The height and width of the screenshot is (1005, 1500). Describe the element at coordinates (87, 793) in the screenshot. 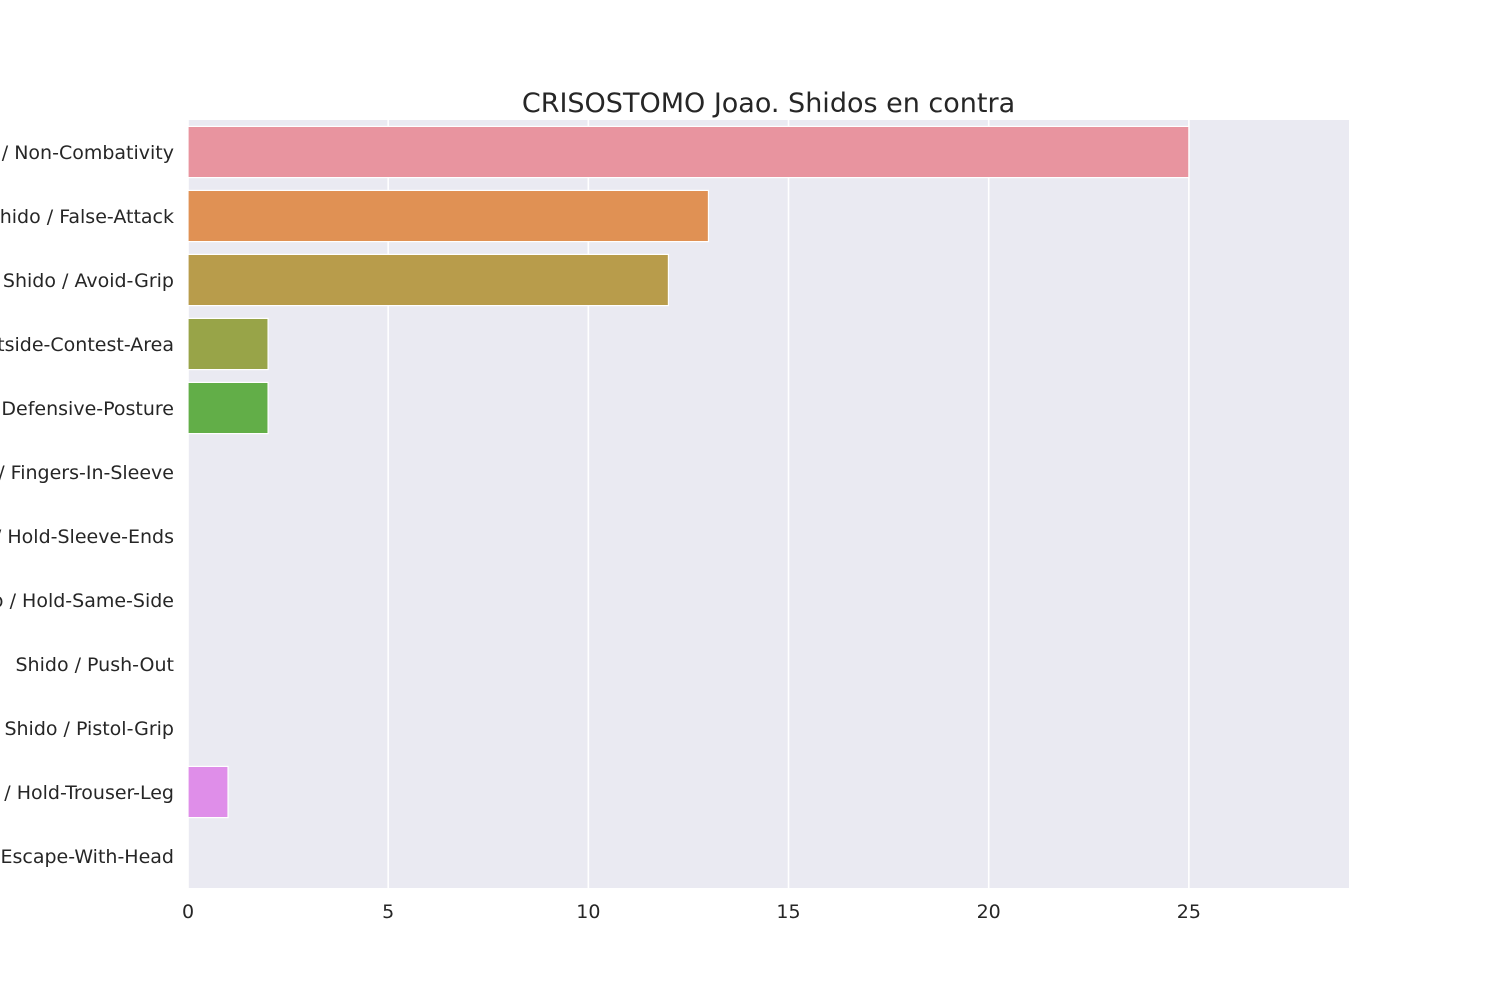

I see `y-tick-label: Shido / Hold-Trouser-Leg` at that location.